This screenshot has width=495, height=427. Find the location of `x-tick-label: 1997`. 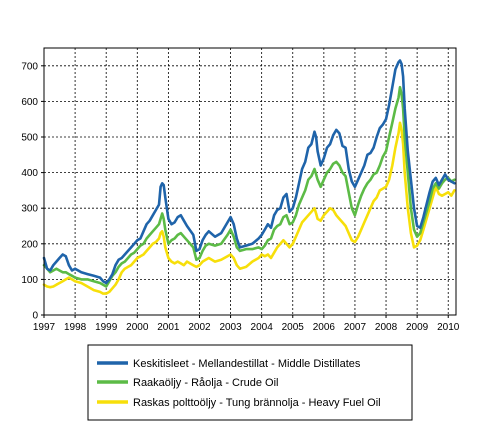

x-tick-label: 1997 is located at coordinates (44, 327).